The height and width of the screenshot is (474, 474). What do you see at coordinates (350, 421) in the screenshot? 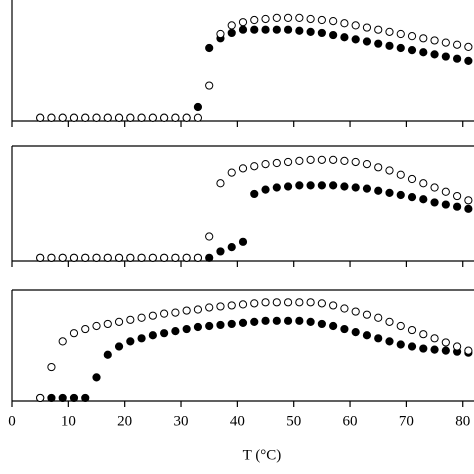
I see `x-tick-label: 60` at bounding box center [350, 421].